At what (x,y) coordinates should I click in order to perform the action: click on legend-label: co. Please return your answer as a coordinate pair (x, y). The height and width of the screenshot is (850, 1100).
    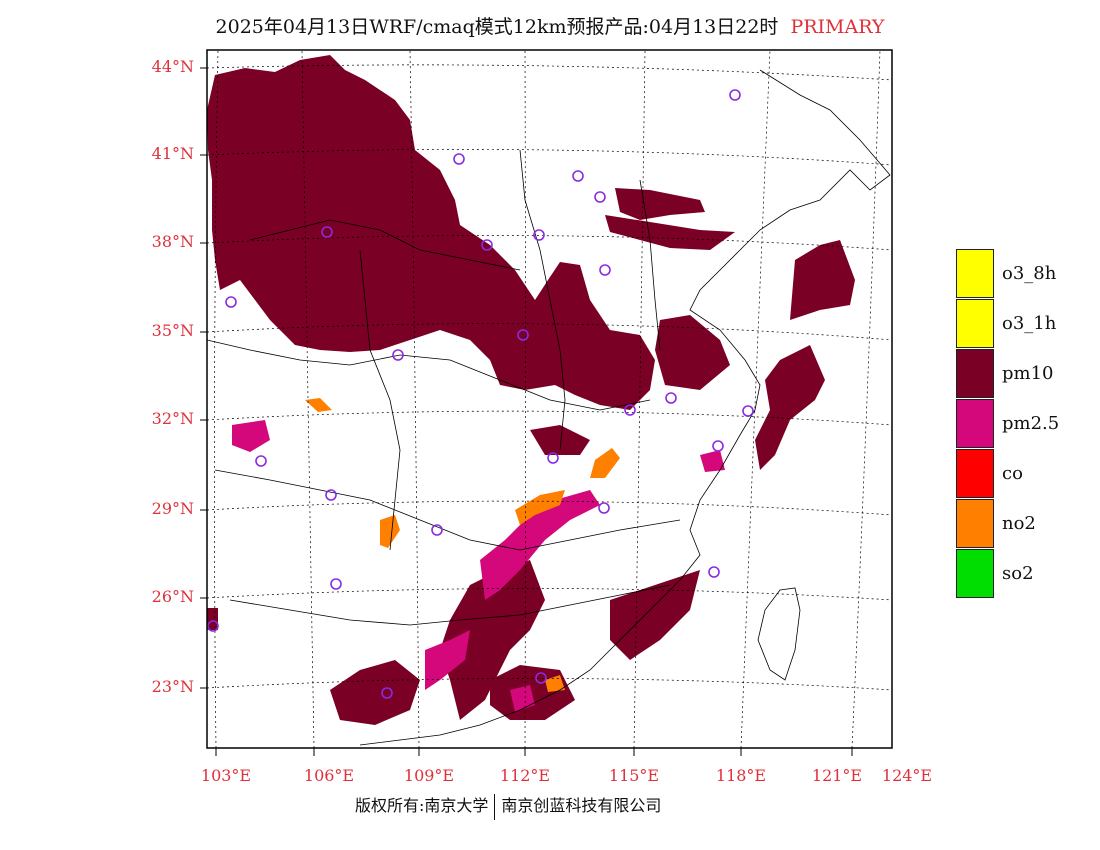
    Looking at the image, I should click on (1012, 473).